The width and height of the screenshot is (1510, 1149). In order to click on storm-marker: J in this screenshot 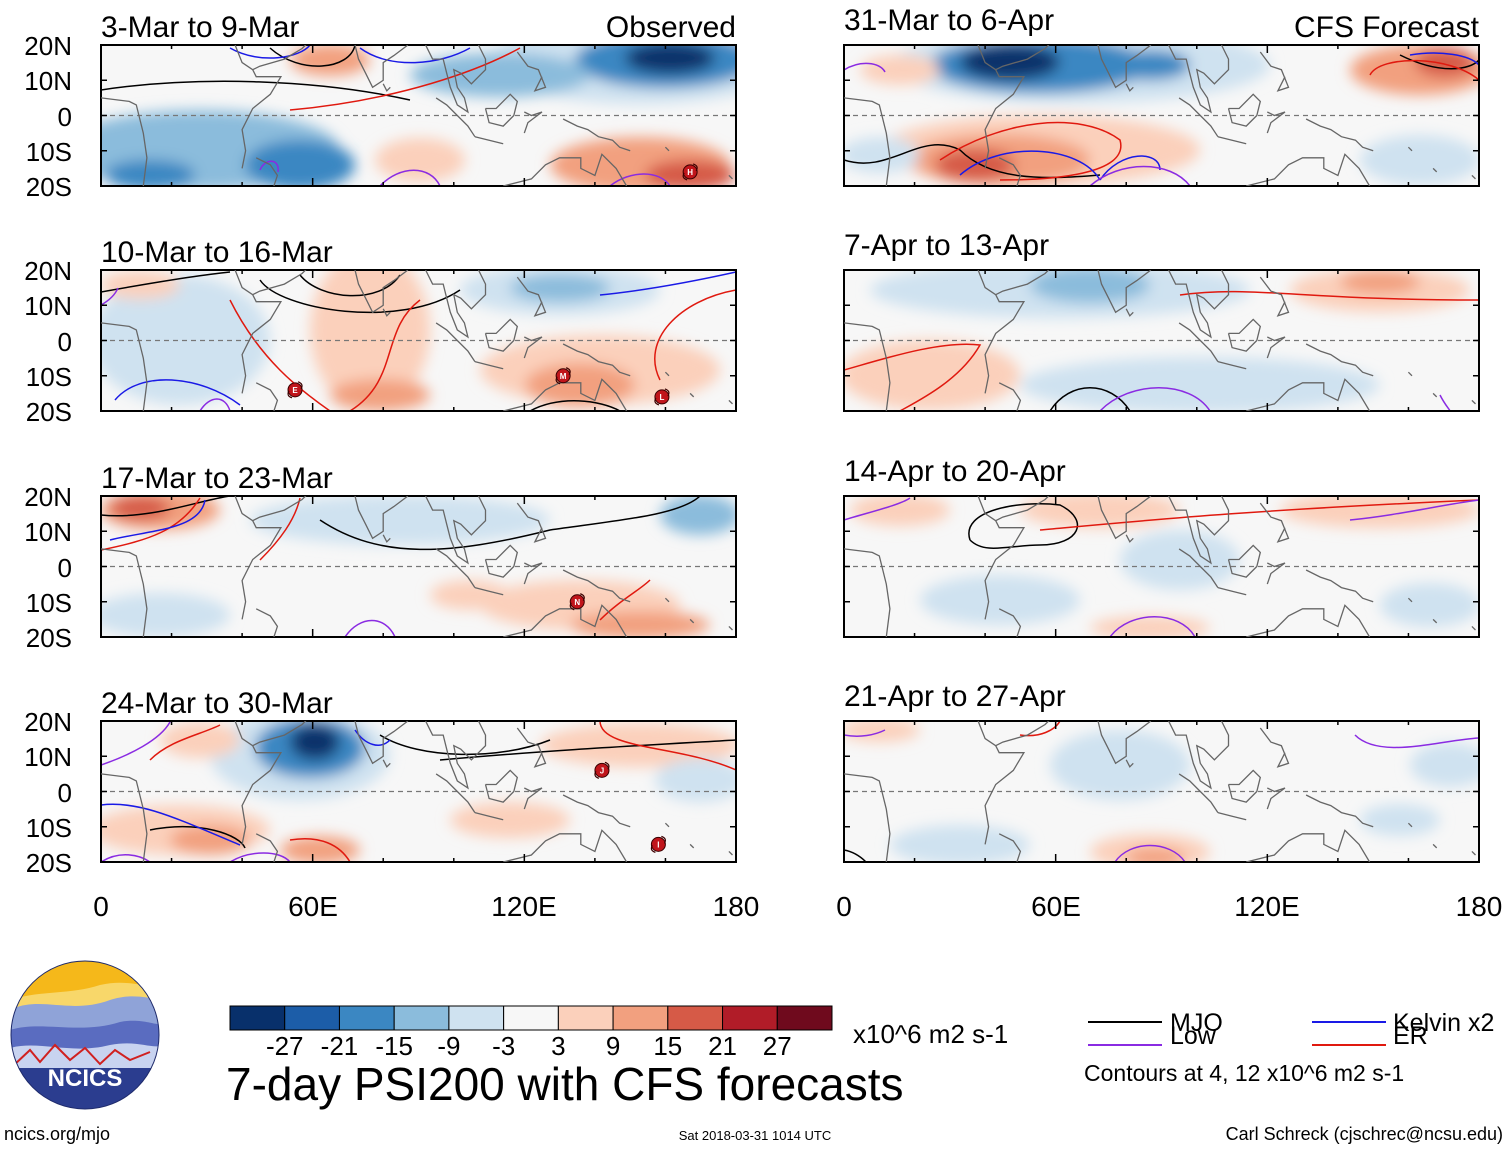, I will do `click(602, 770)`.